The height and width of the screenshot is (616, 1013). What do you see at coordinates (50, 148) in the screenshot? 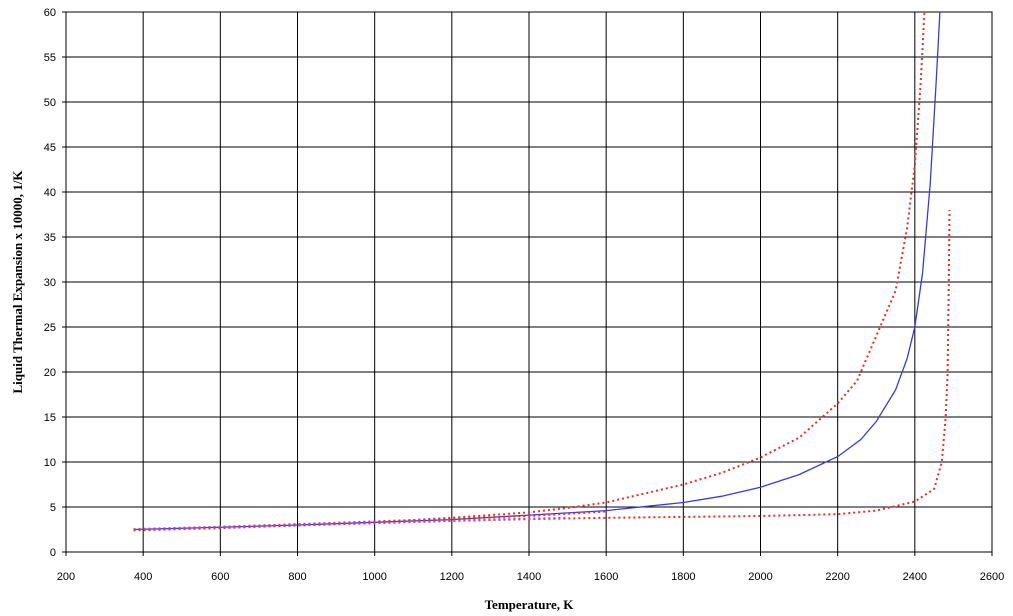
I see `y-tick-label: 45` at bounding box center [50, 148].